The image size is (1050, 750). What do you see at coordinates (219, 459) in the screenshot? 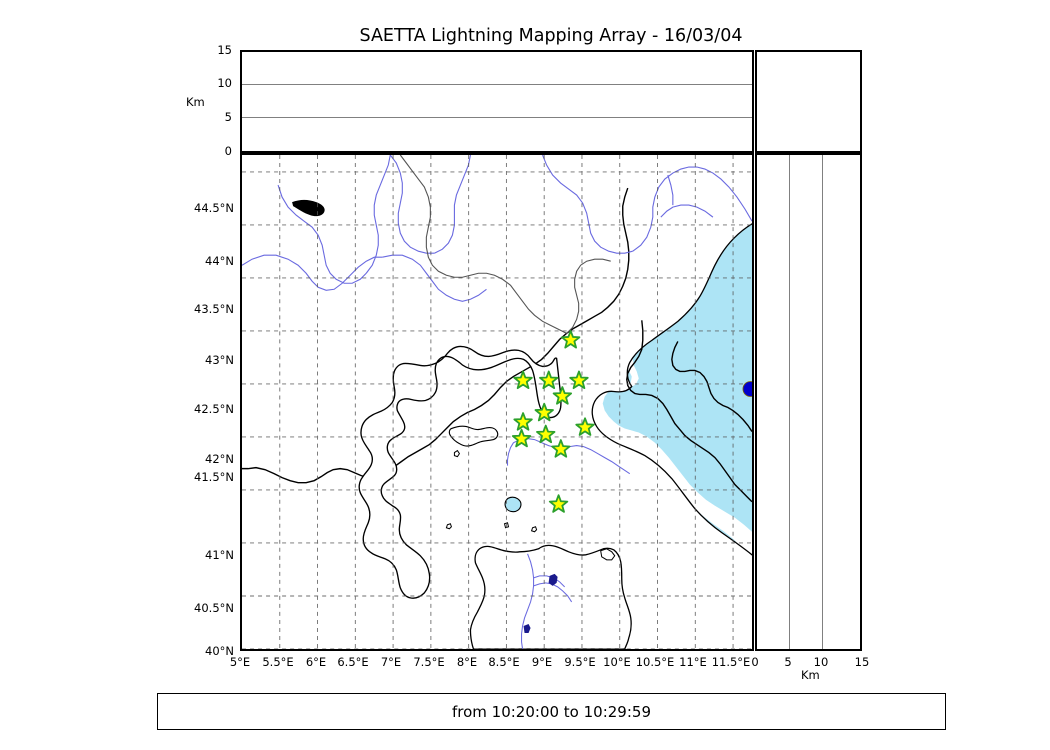
I see `lat-tick-42: 42°N` at bounding box center [219, 459].